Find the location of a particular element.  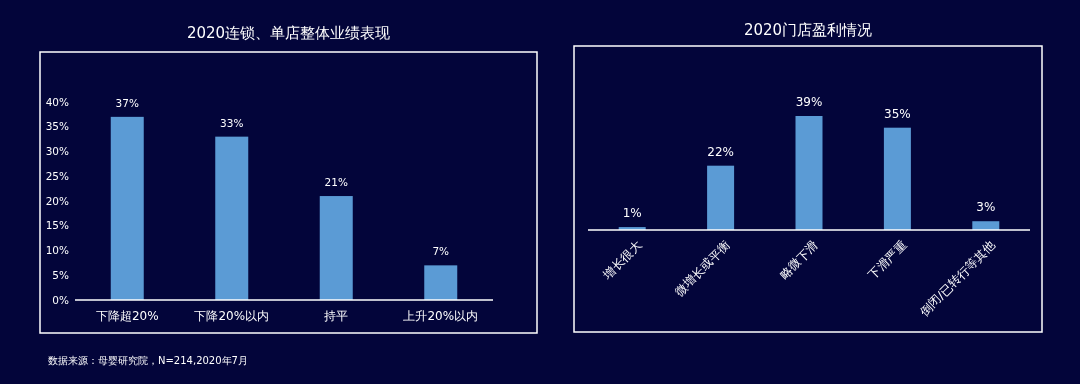

x-tick-label: 微增长或平衡 is located at coordinates (702, 268).